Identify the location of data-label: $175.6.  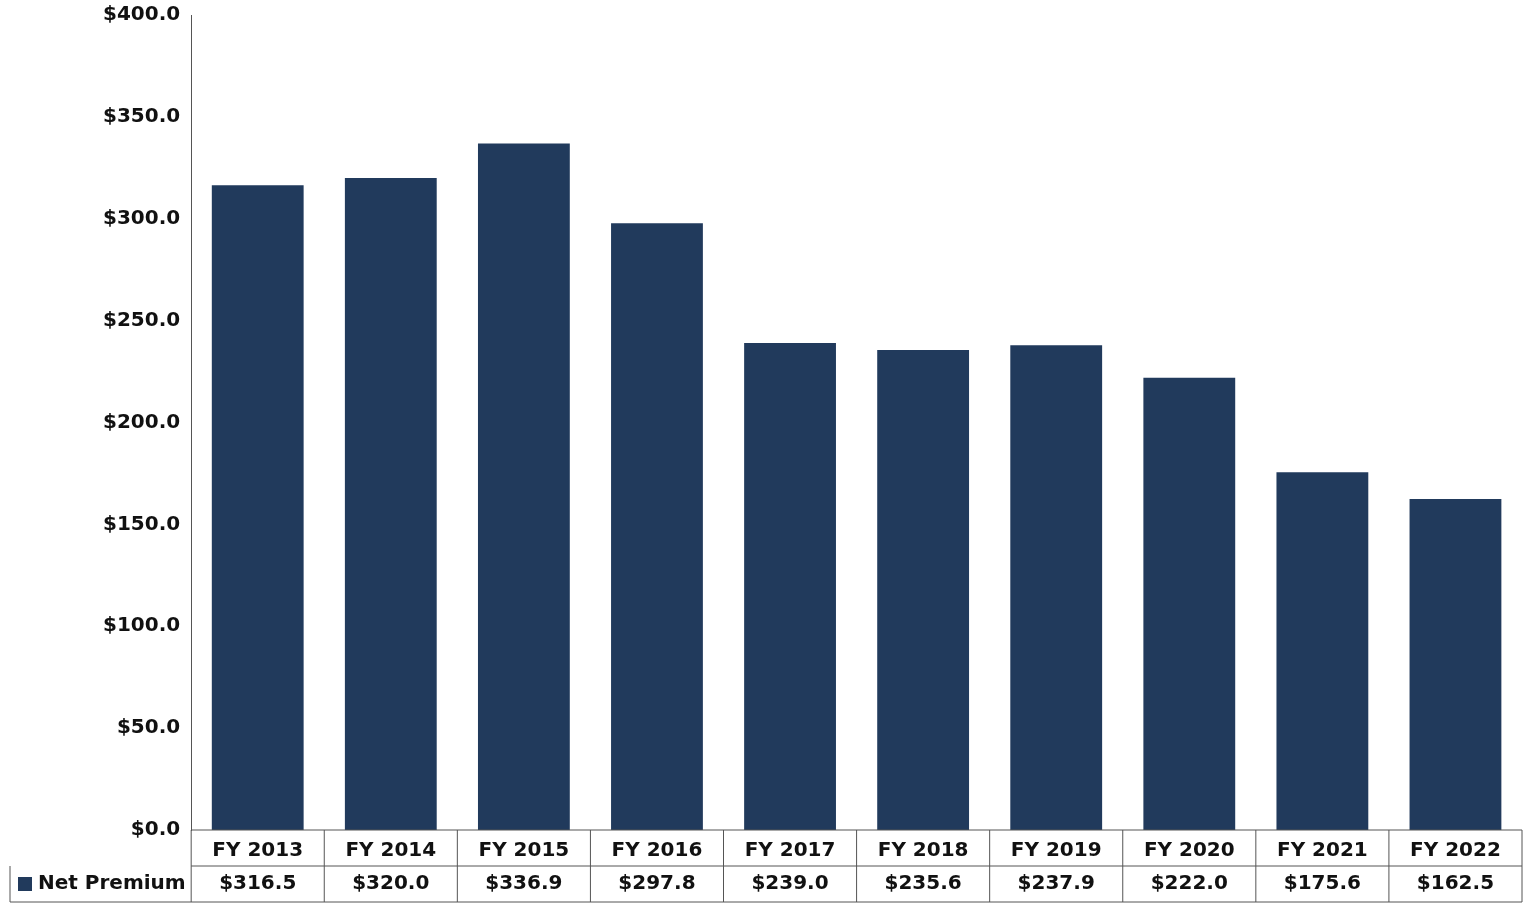
(1322, 882).